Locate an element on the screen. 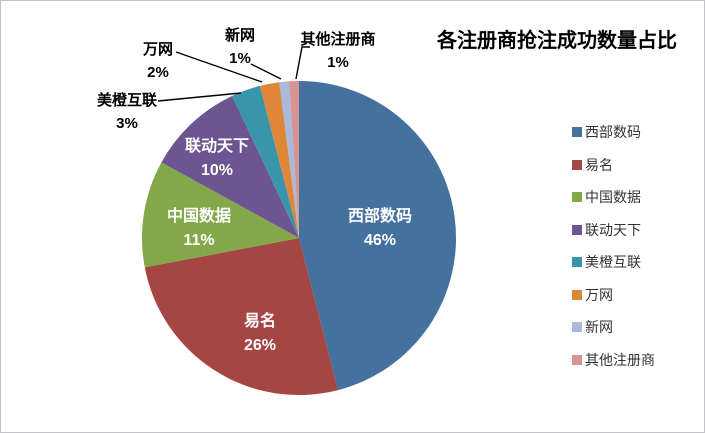  legend: 西部数码 易名 中国数据 联动天下 美橙互联 万网 新网 其他注册商 is located at coordinates (636, 246).